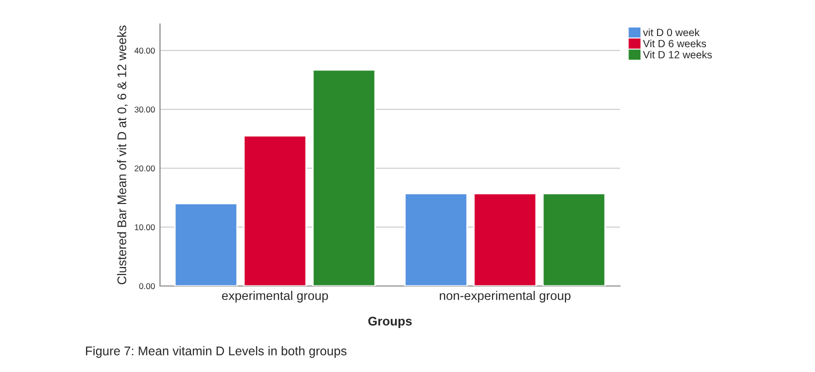  Describe the element at coordinates (122, 155) in the screenshot. I see `y-axis-title: Clustered Bar Mean of vit D at 0, 6 & 12 weeks` at that location.